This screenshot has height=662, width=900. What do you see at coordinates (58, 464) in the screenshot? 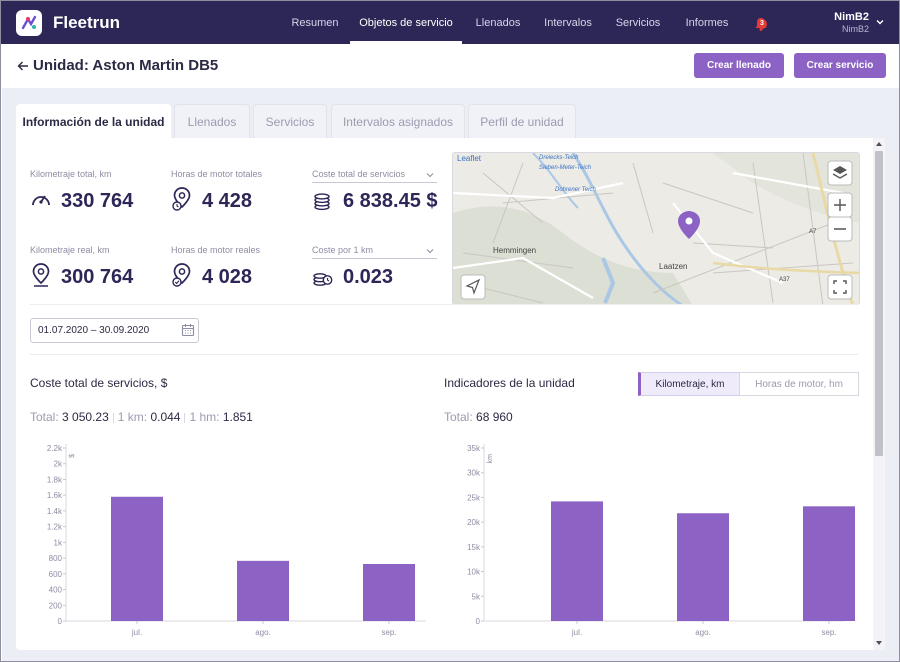
I see `y-tick-label: 2k` at bounding box center [58, 464].